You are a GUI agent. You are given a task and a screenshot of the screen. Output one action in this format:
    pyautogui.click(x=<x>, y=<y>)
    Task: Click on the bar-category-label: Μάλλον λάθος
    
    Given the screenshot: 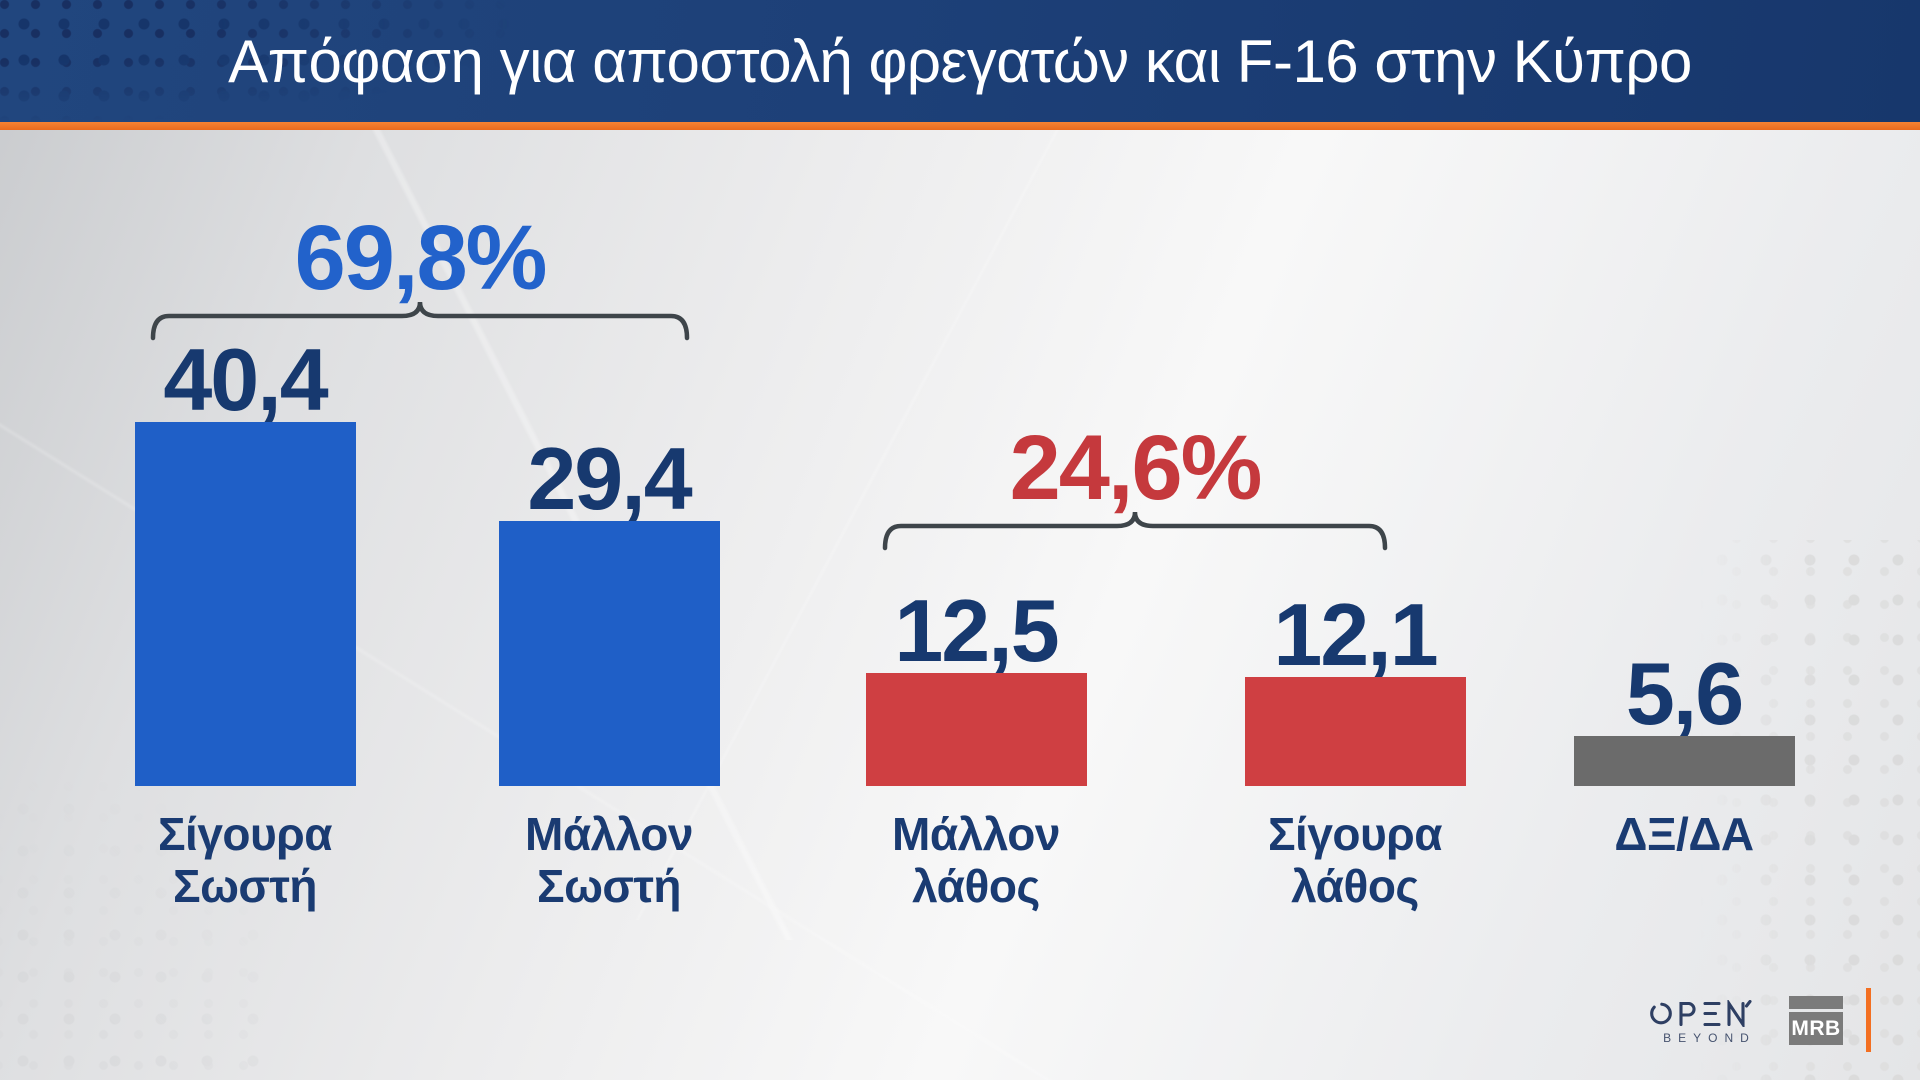 What is the action you would take?
    pyautogui.click(x=976, y=860)
    